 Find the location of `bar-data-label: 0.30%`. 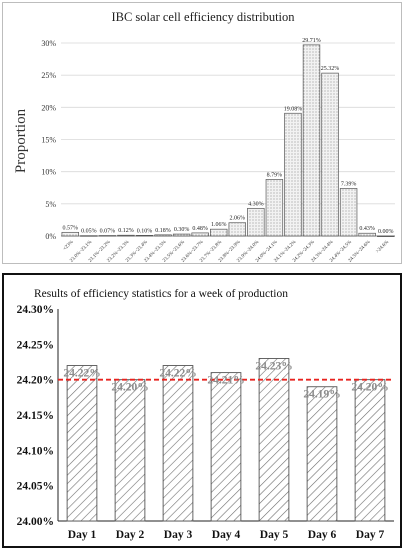

bar-data-label: 0.30% is located at coordinates (182, 230).